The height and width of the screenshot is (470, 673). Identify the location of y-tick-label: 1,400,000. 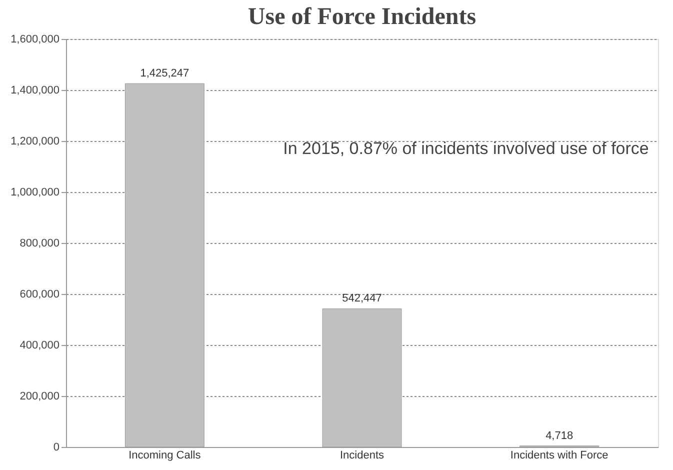
(35, 90).